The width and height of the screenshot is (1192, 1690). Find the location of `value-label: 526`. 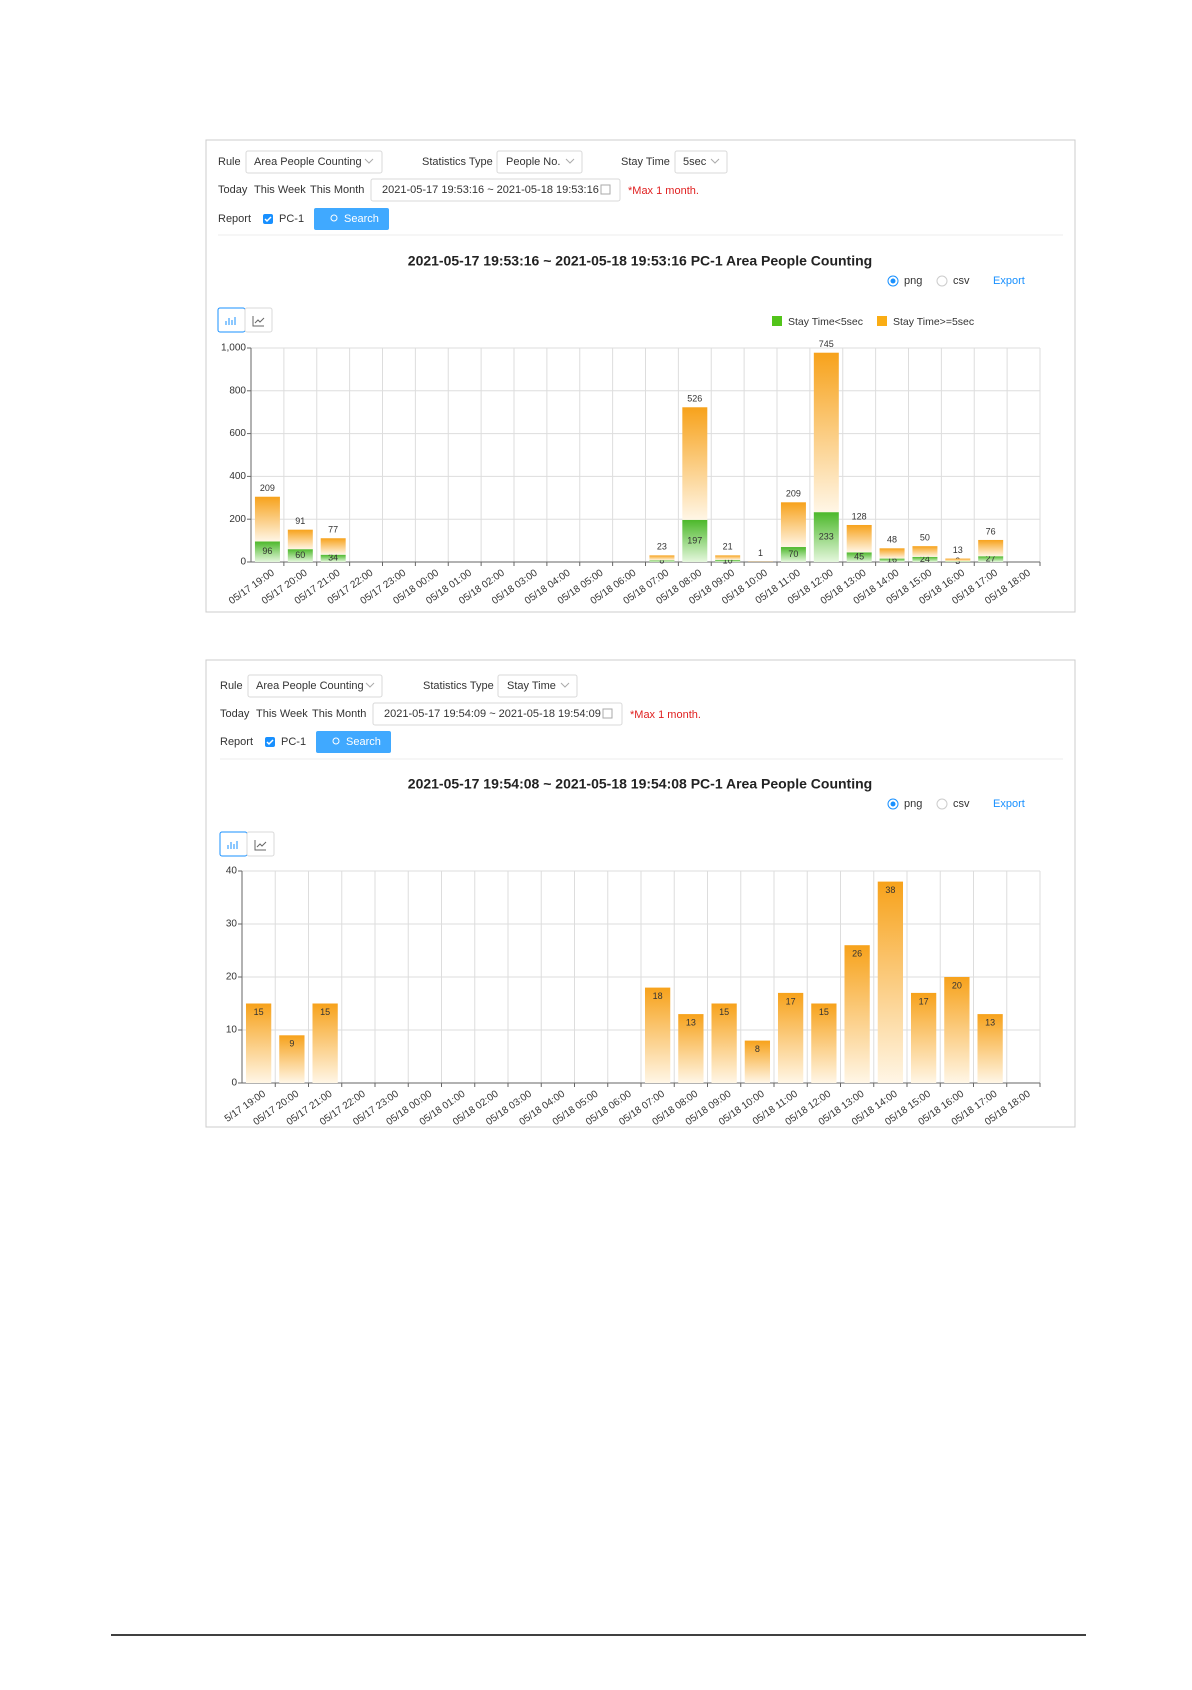

value-label: 526 is located at coordinates (694, 399).